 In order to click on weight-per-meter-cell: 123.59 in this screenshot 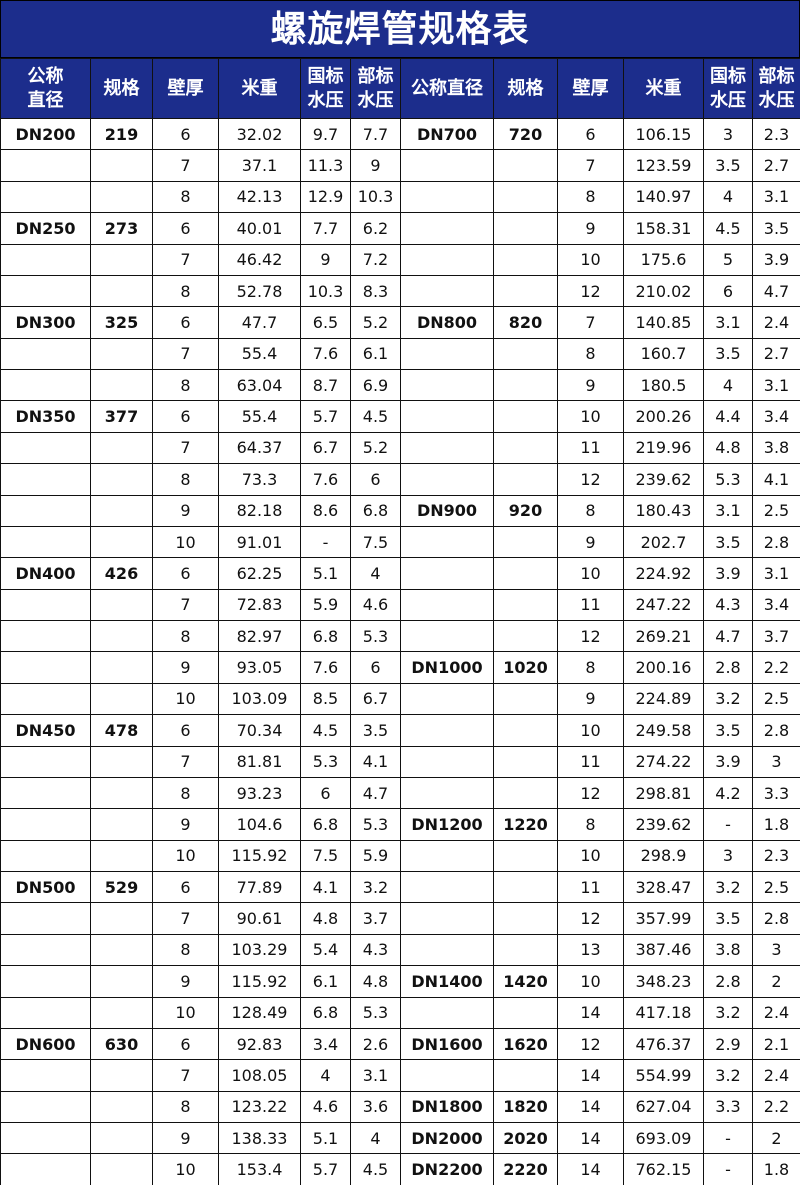, I will do `click(663, 165)`.